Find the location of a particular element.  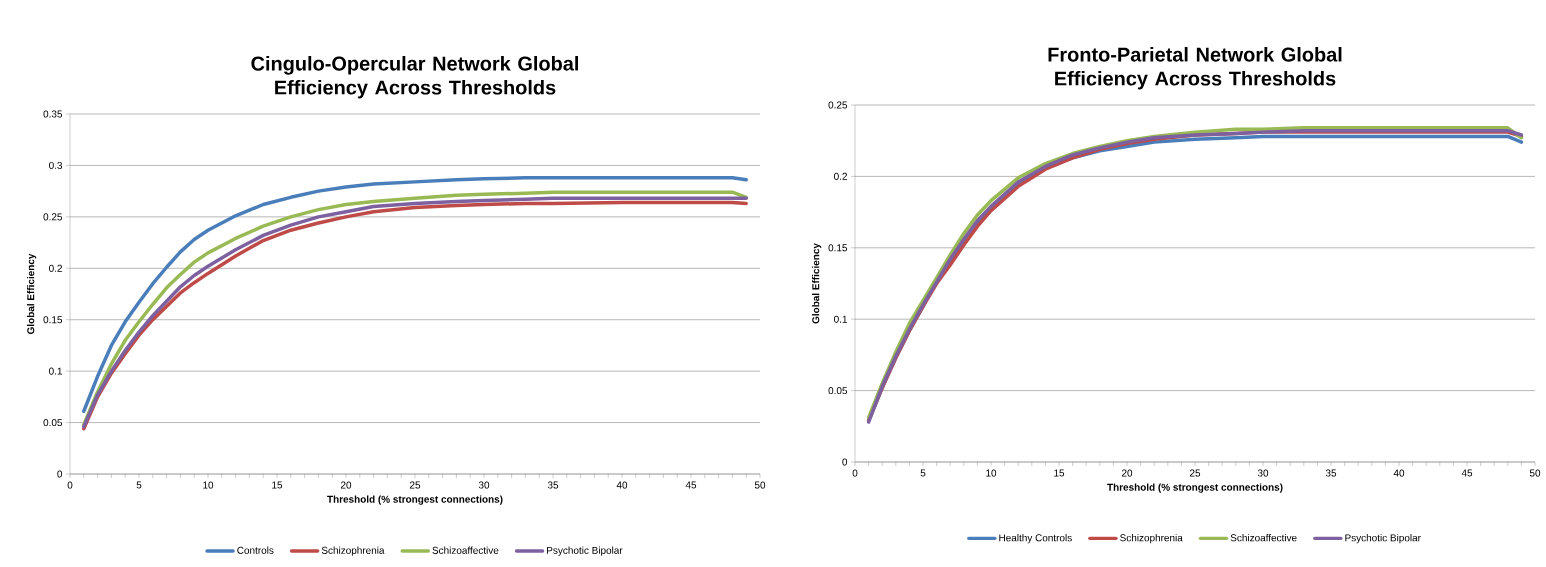

chart-title: Fronto-Parietal Network Global Efficiency Across Thresholds is located at coordinates (1195, 68).